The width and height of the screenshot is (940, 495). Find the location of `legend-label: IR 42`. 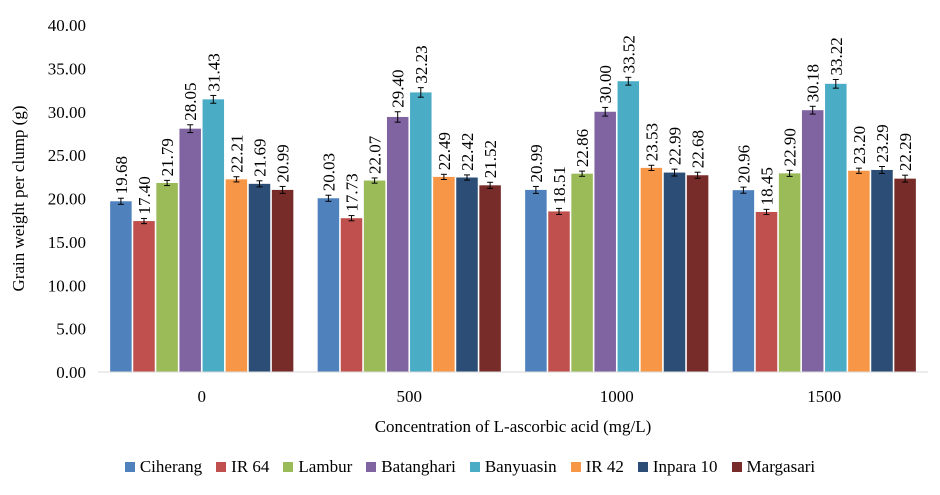

legend-label: IR 42 is located at coordinates (604, 466).